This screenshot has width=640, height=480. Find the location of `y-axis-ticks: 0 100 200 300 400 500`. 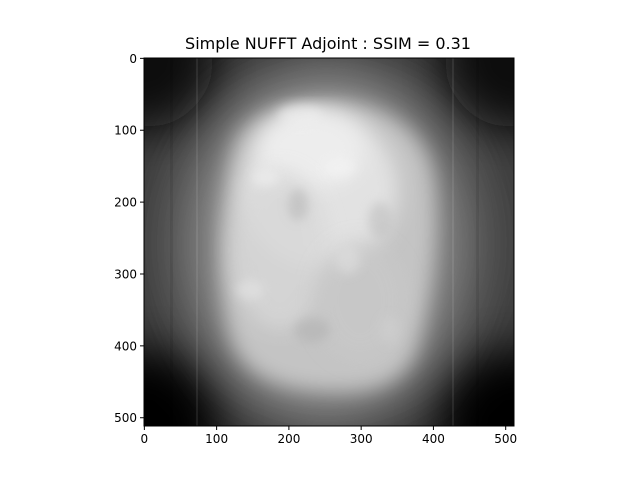

y-axis-ticks: 0 100 200 300 400 500 is located at coordinates (129, 238).